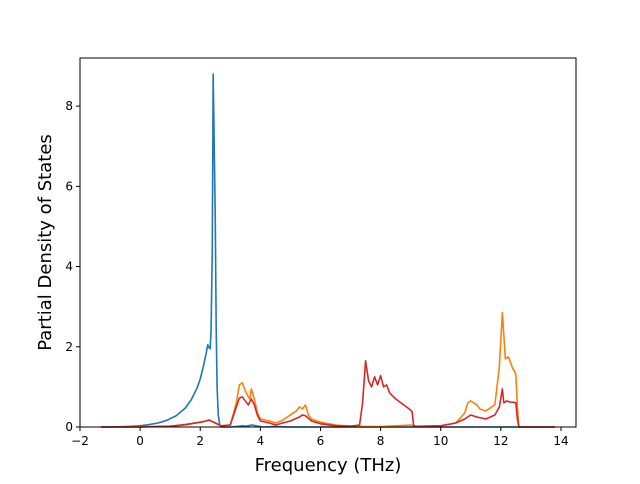 The image size is (640, 484). Describe the element at coordinates (69, 186) in the screenshot. I see `y-tick-label: 6` at that location.